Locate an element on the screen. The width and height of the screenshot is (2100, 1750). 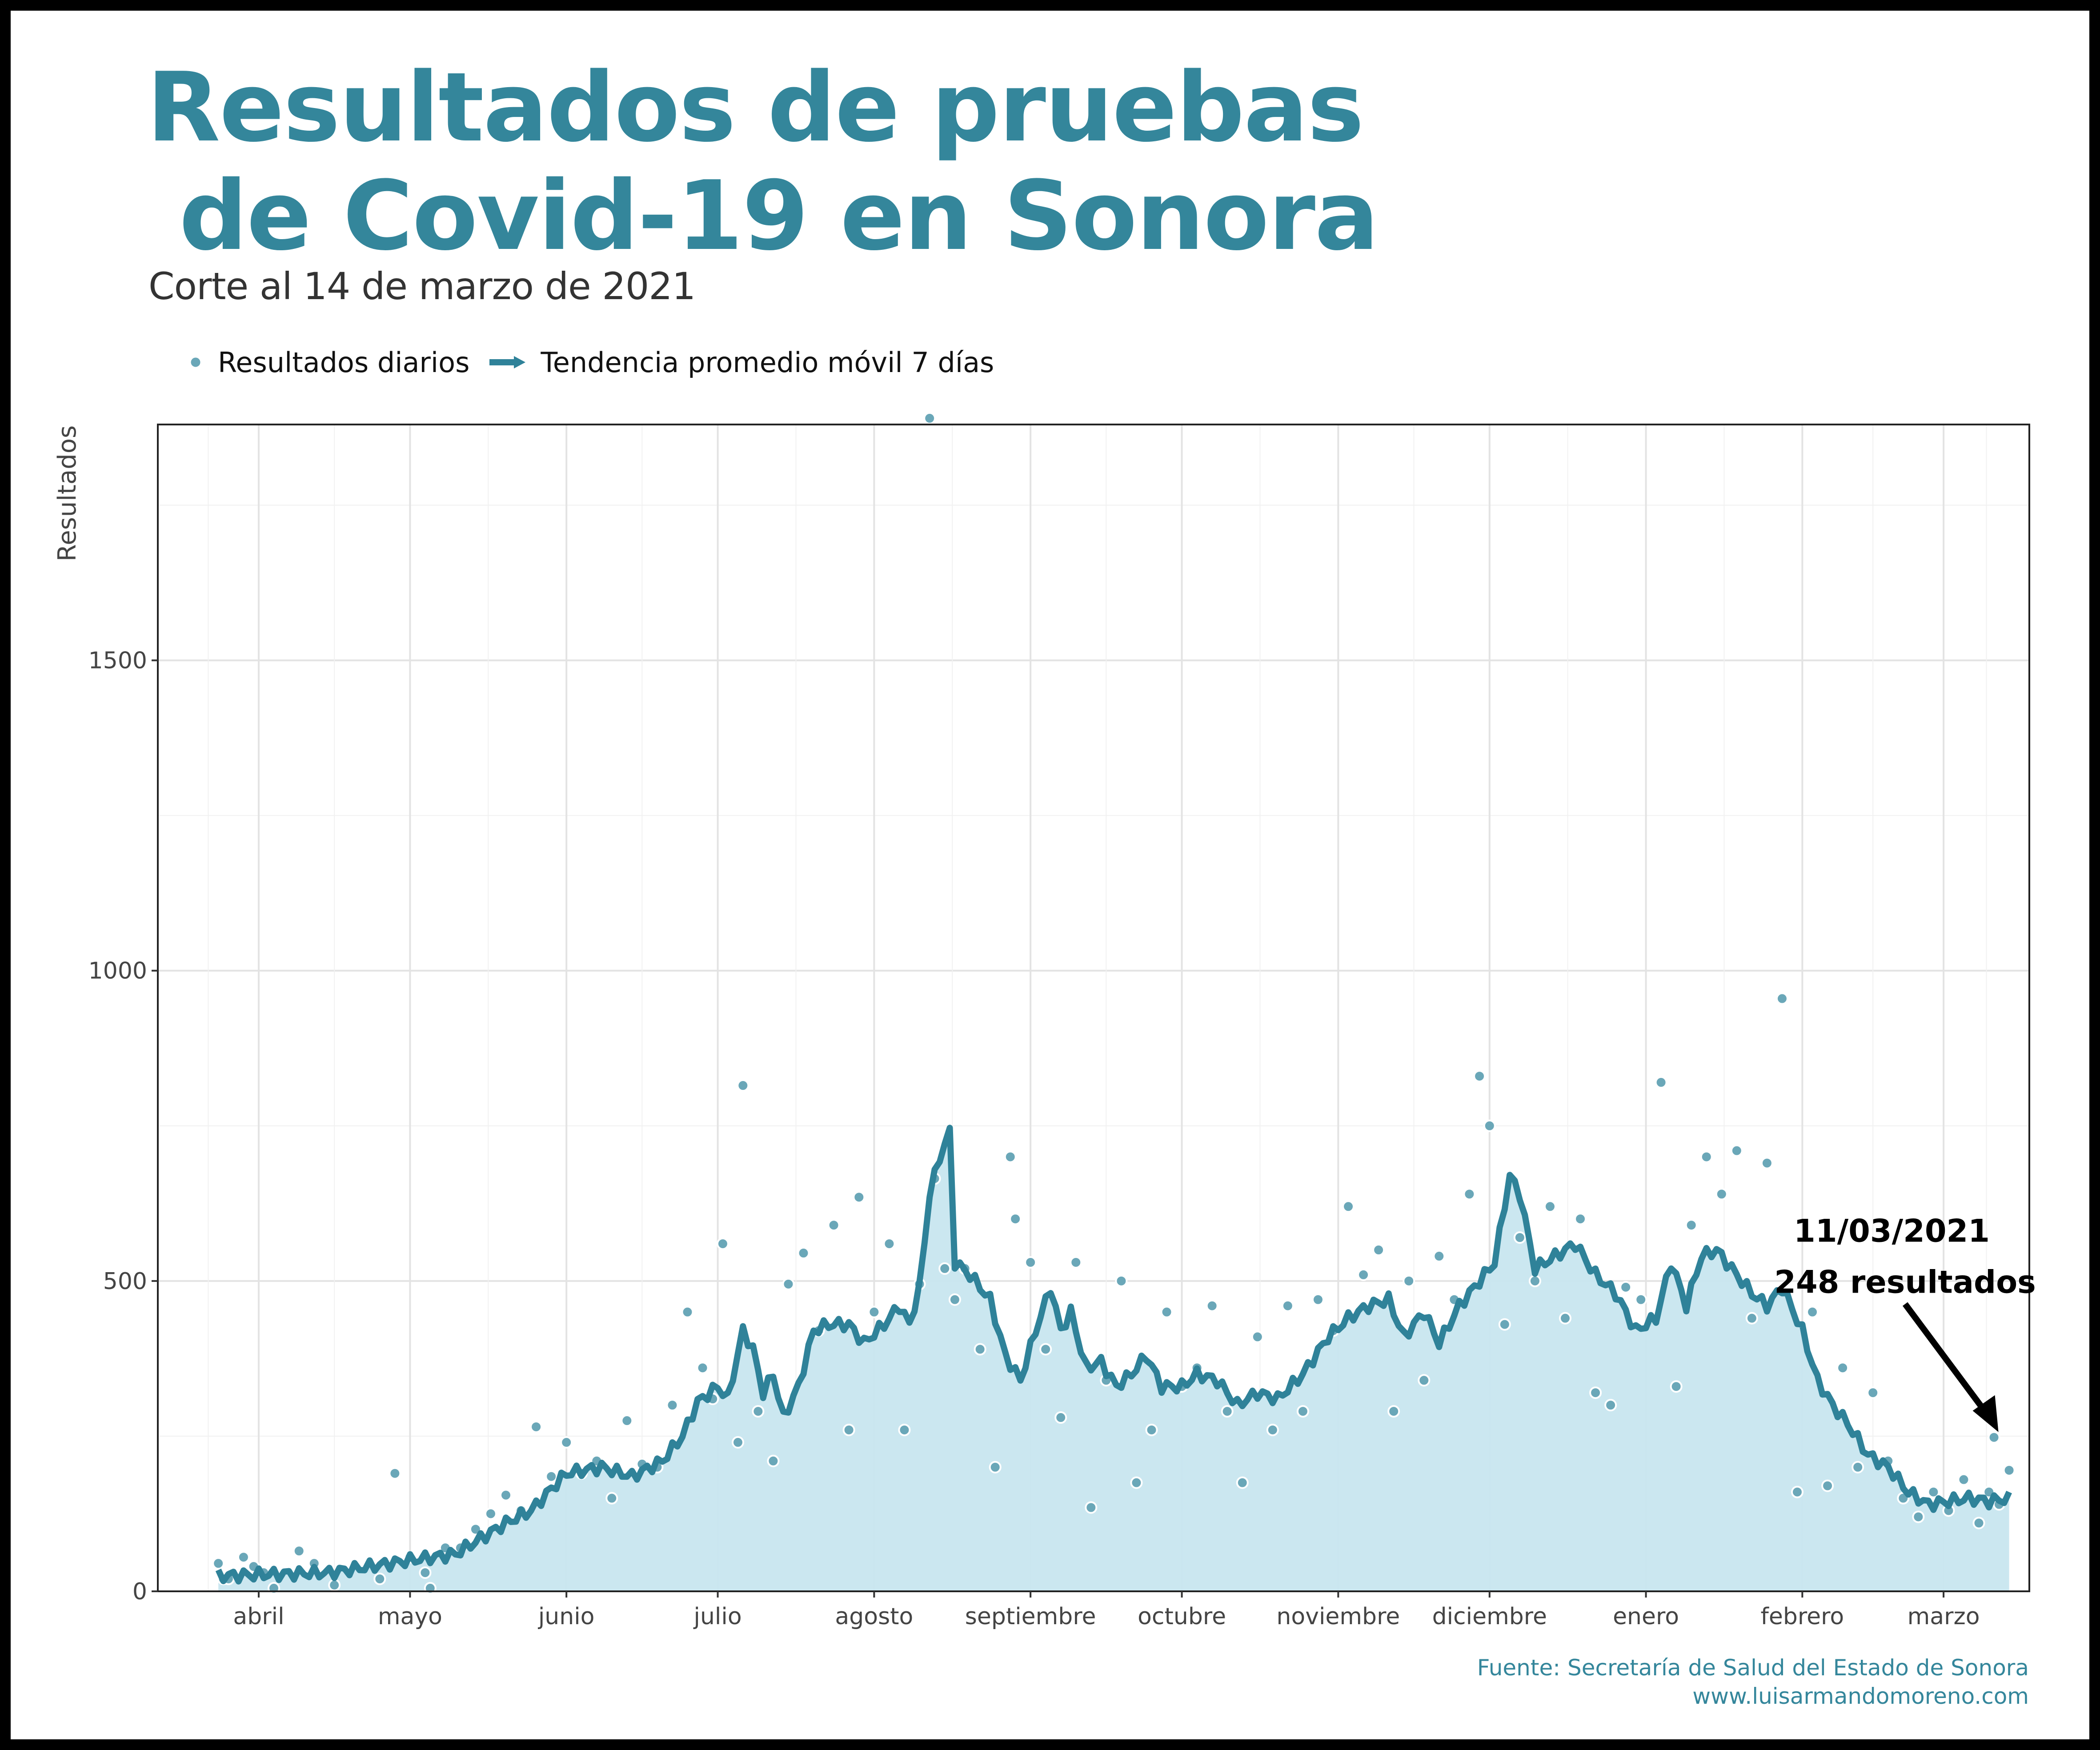
legend-item-daily: Resultados diarios is located at coordinates (328, 362).